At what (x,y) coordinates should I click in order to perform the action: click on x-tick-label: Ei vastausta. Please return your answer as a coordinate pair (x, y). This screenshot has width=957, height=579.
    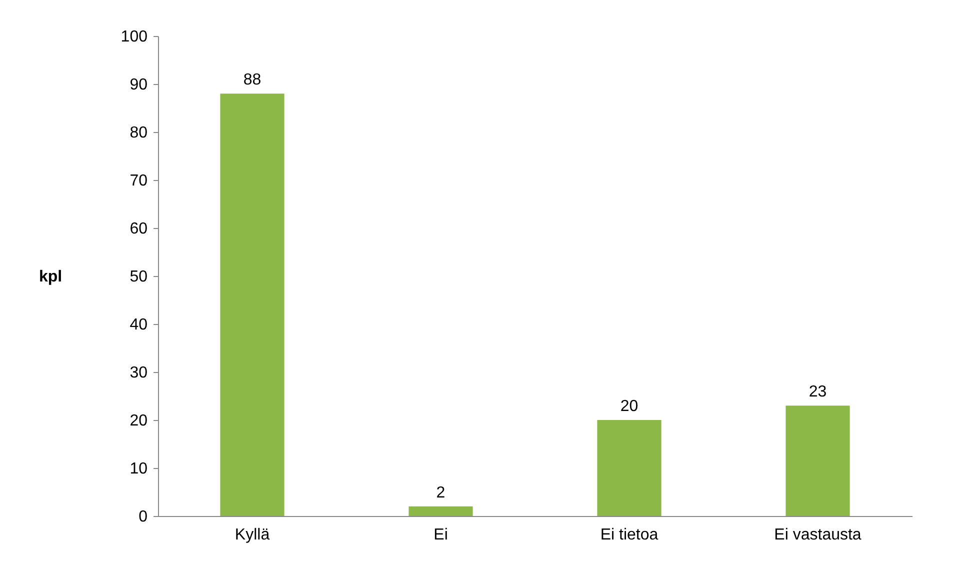
    Looking at the image, I should click on (818, 535).